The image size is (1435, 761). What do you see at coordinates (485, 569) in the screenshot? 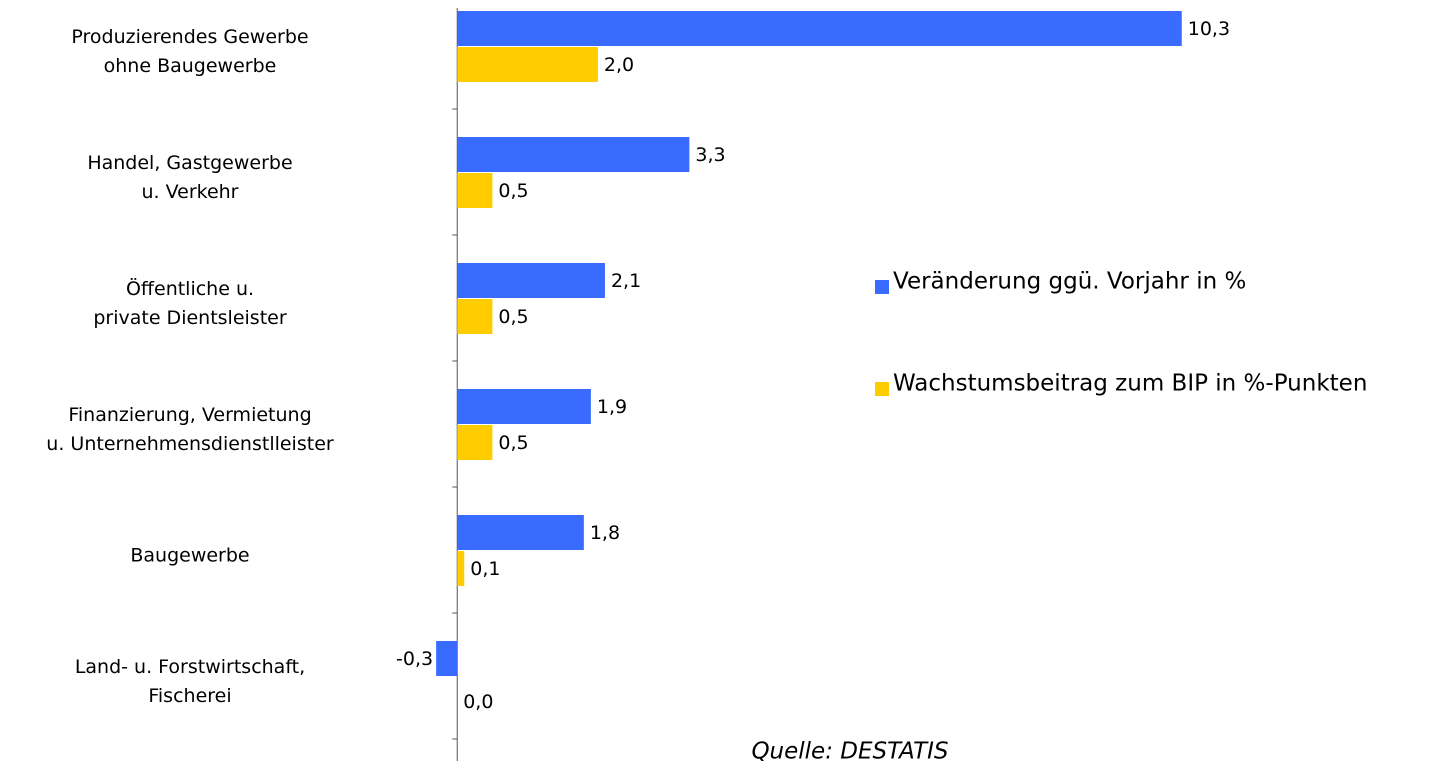
I see `value-label: 0,1` at bounding box center [485, 569].